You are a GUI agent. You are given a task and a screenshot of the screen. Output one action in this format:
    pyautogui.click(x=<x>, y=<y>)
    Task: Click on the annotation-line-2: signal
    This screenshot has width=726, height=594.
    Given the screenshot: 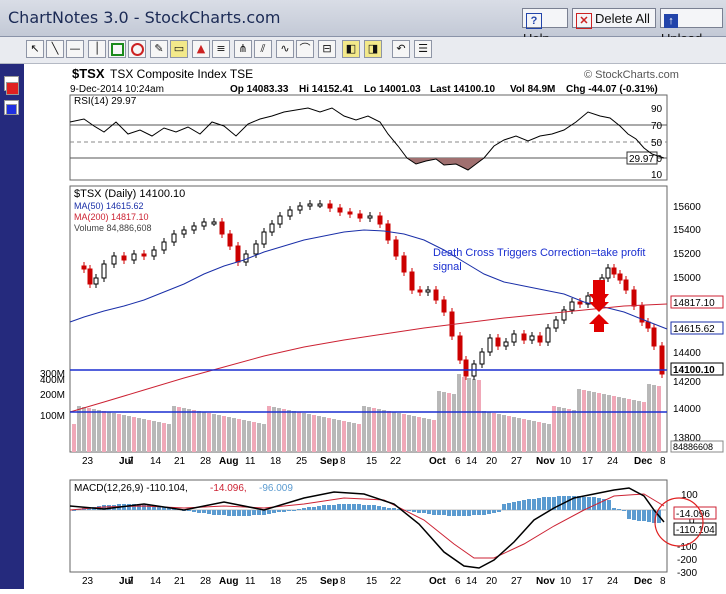 What is the action you would take?
    pyautogui.click(x=447, y=267)
    